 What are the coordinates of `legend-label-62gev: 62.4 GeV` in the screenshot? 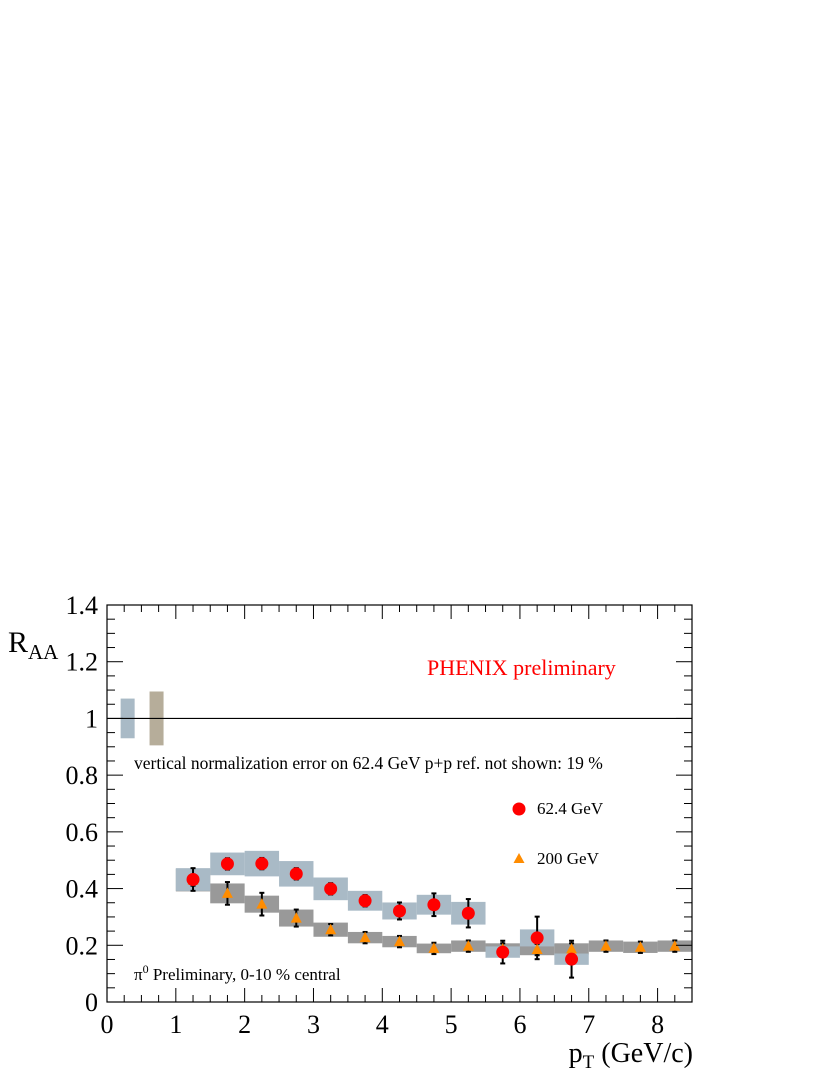 It's located at (570, 808).